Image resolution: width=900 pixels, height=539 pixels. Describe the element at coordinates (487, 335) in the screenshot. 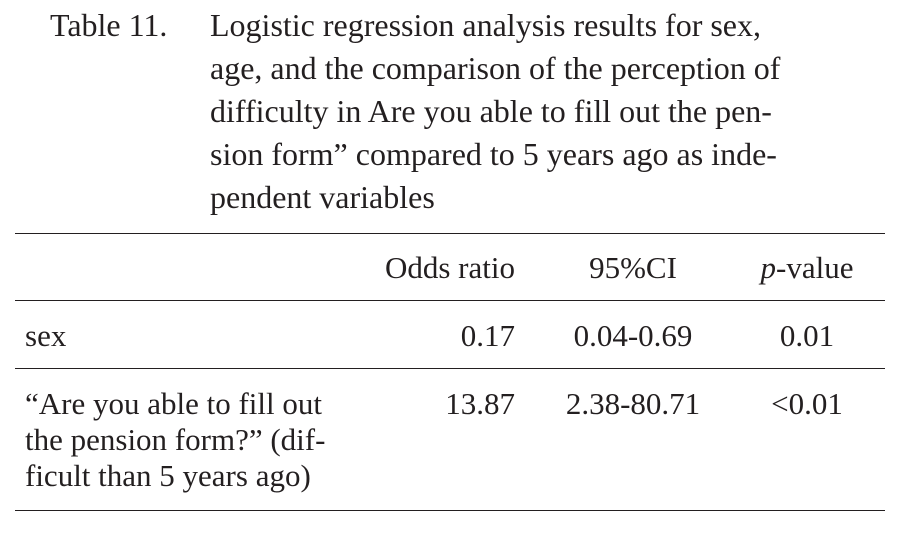

I see `sex-odds-ratio: 0.17` at that location.